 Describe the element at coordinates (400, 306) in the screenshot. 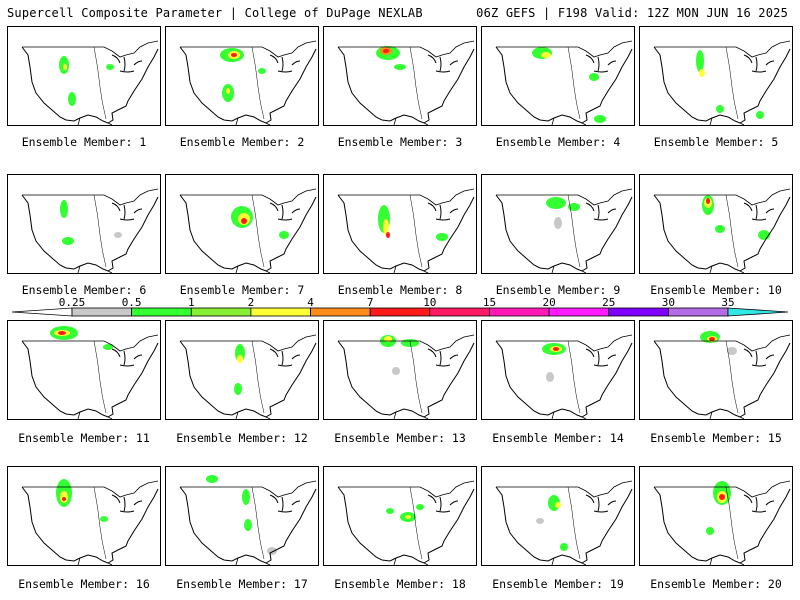

I see `colorbar: 0.25 0.5 1 2 4 7 10 15 20 25 30 35` at that location.